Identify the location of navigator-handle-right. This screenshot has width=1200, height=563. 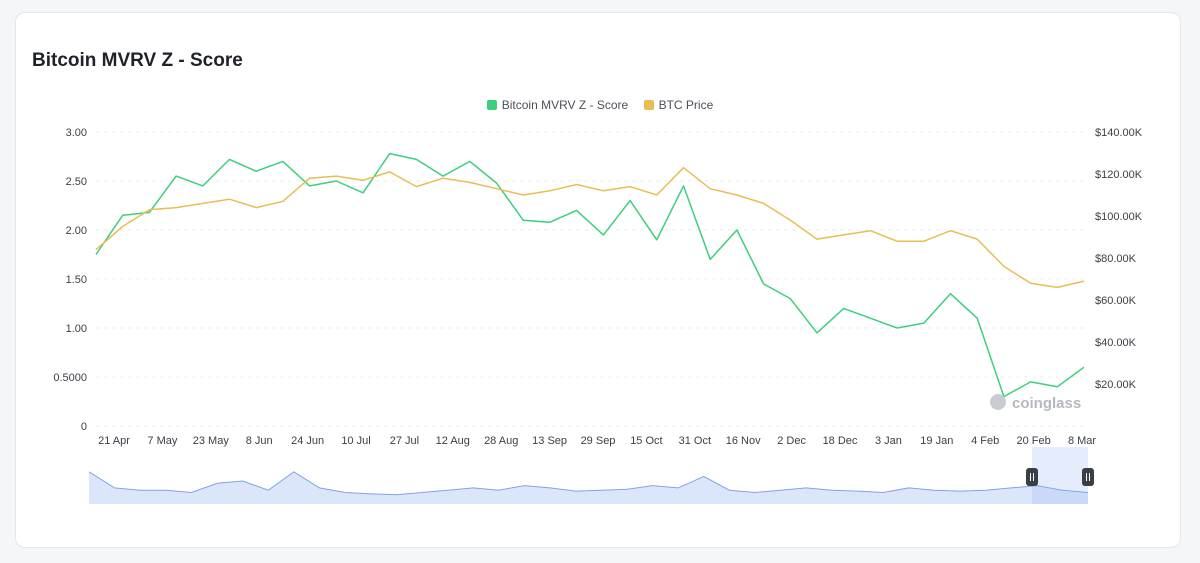
(1088, 477).